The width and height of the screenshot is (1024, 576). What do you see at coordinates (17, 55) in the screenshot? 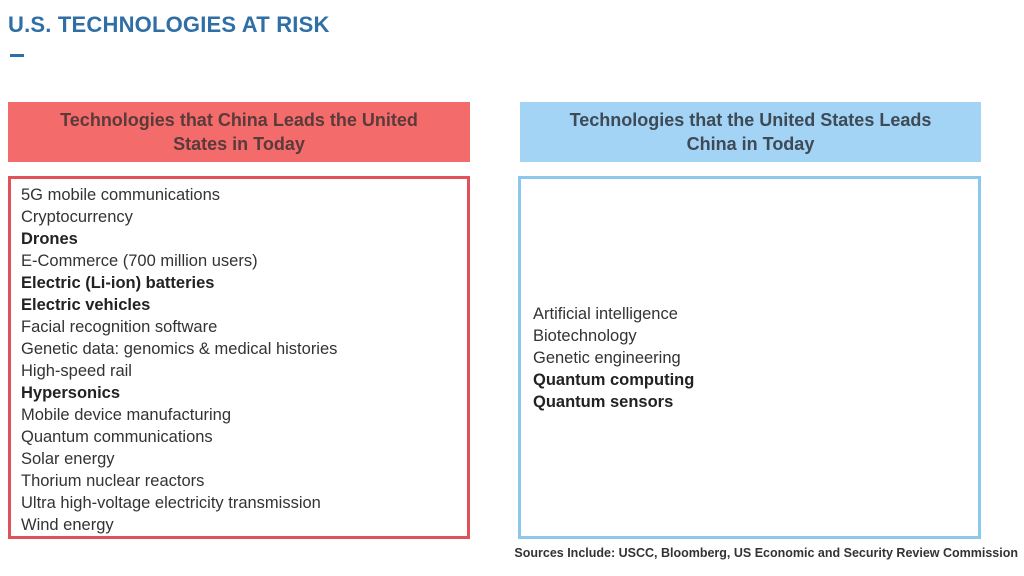
I see `title-underline` at bounding box center [17, 55].